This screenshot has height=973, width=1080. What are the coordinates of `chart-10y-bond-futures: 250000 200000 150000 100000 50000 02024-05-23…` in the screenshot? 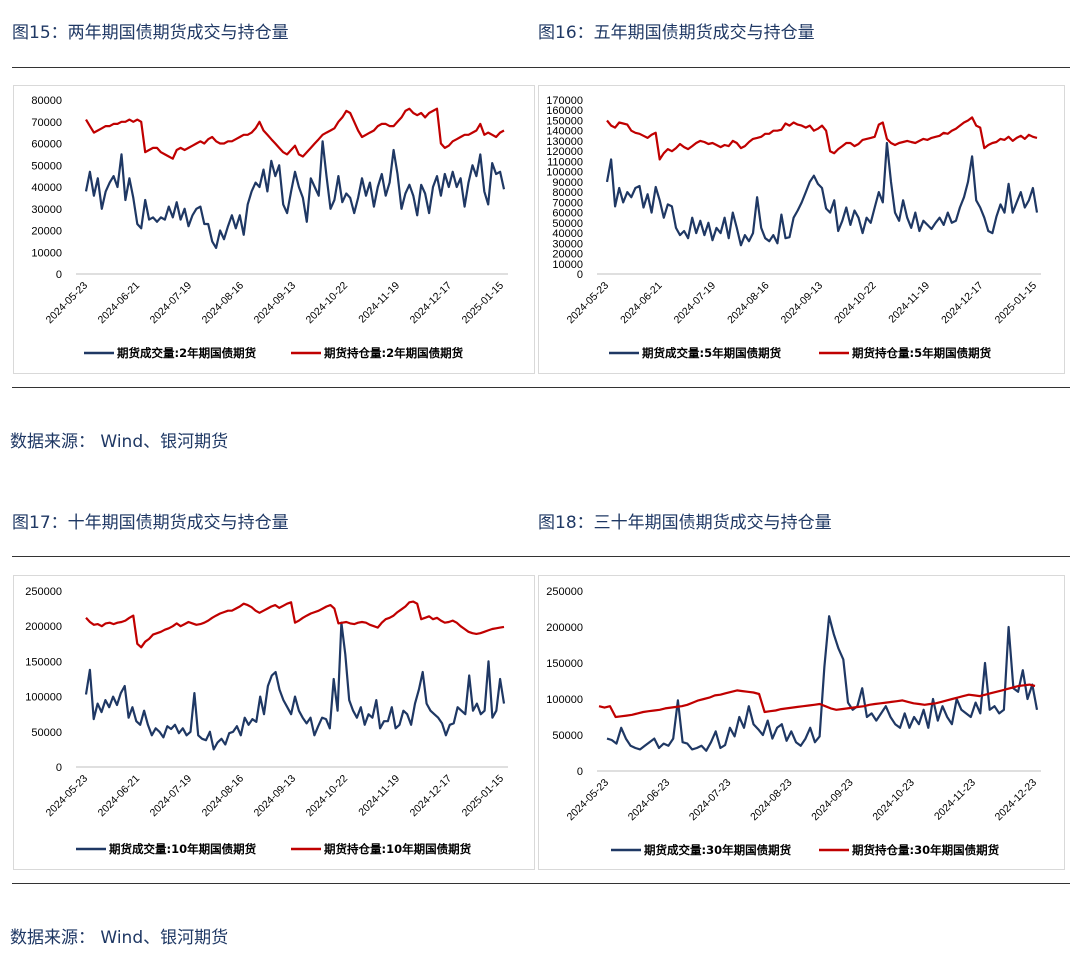 It's located at (266, 721).